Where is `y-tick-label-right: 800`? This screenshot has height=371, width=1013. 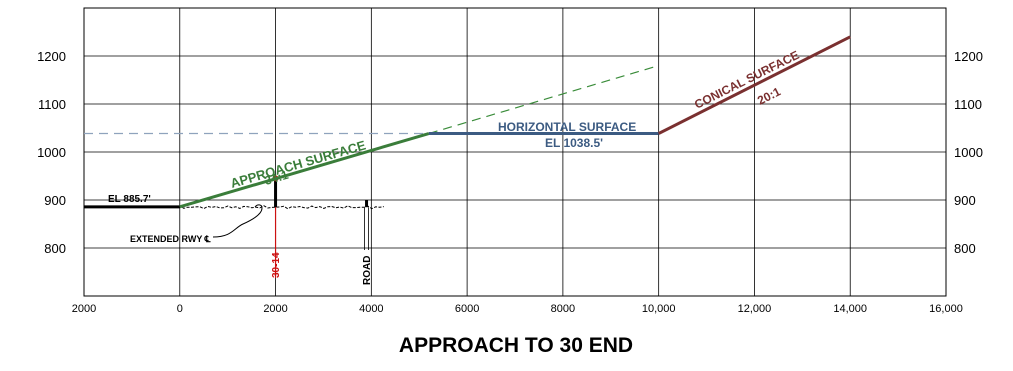
y-tick-label-right: 800 is located at coordinates (965, 248).